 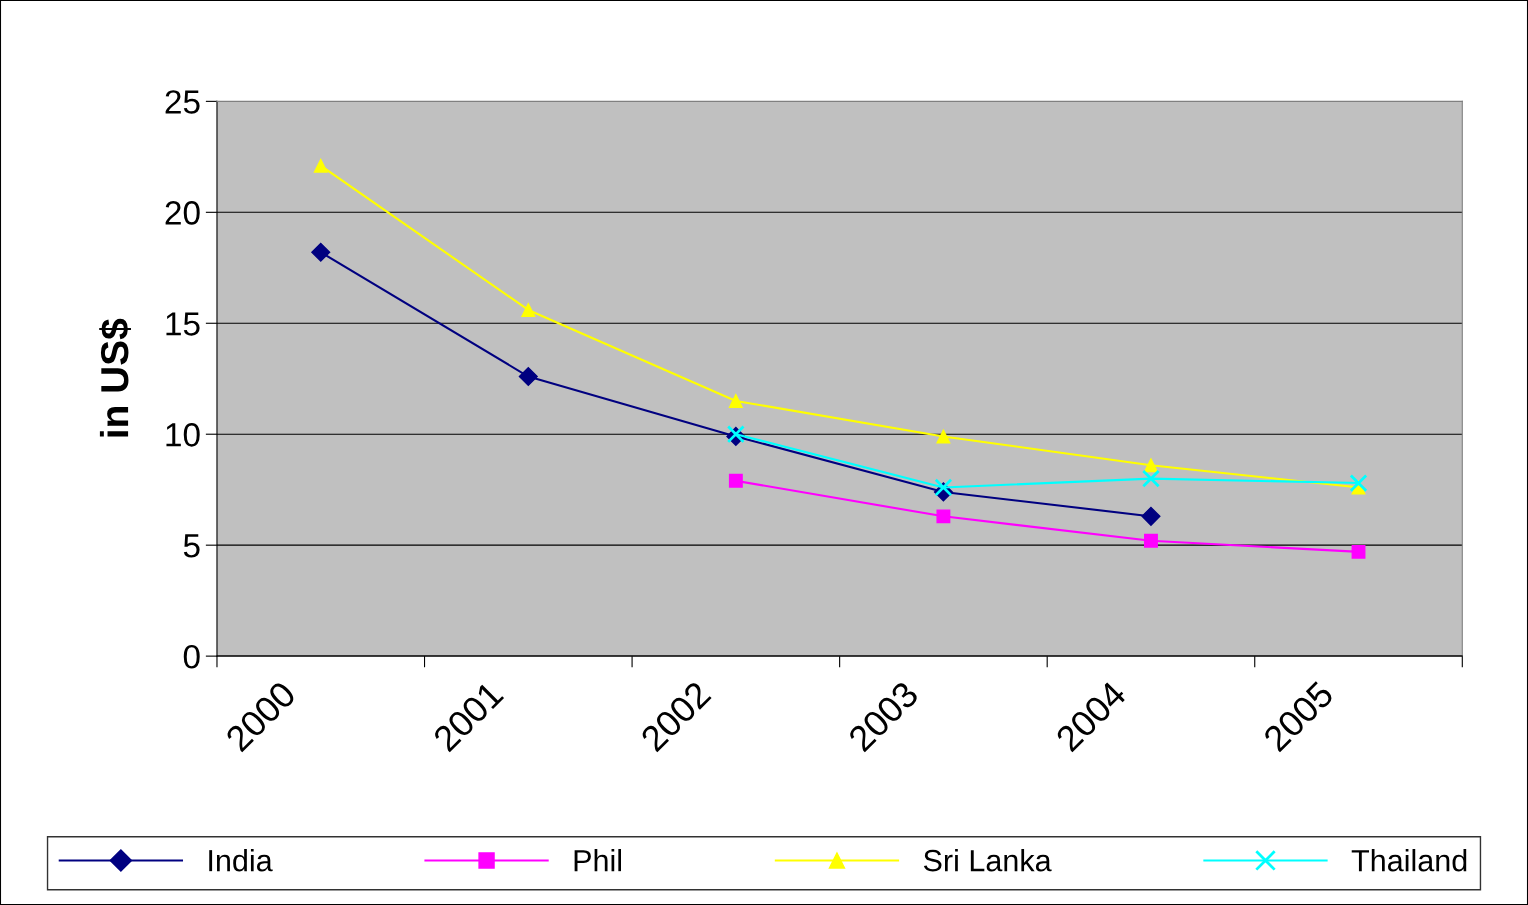 What do you see at coordinates (191, 656) in the screenshot?
I see `y-tick-label: 0` at bounding box center [191, 656].